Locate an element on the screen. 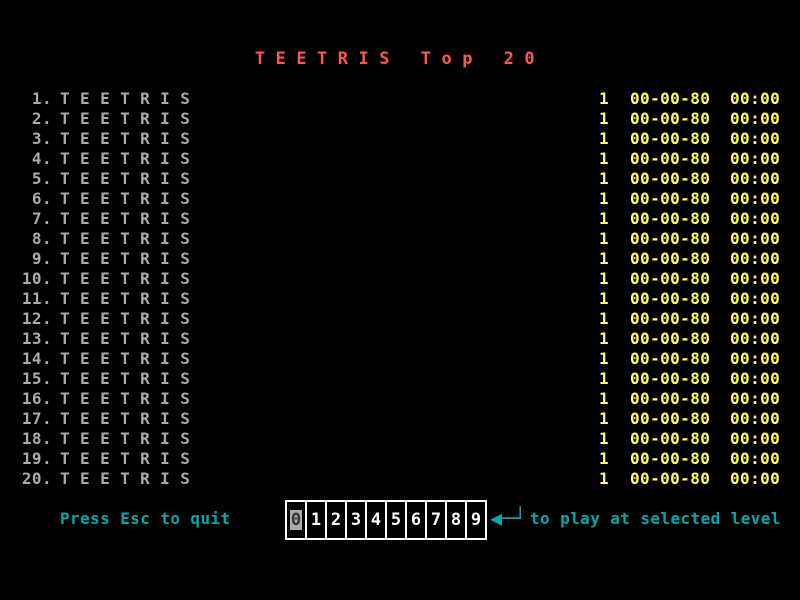 Image resolution: width=800 pixels, height=600 pixels. level-label: 0 is located at coordinates (296, 520).